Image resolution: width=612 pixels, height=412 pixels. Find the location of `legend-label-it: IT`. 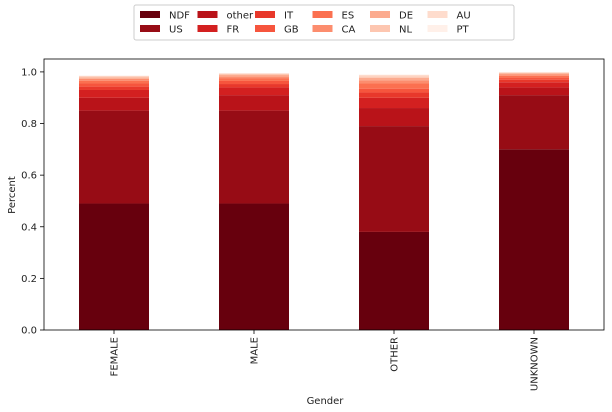

legend-label-it: IT is located at coordinates (289, 16).